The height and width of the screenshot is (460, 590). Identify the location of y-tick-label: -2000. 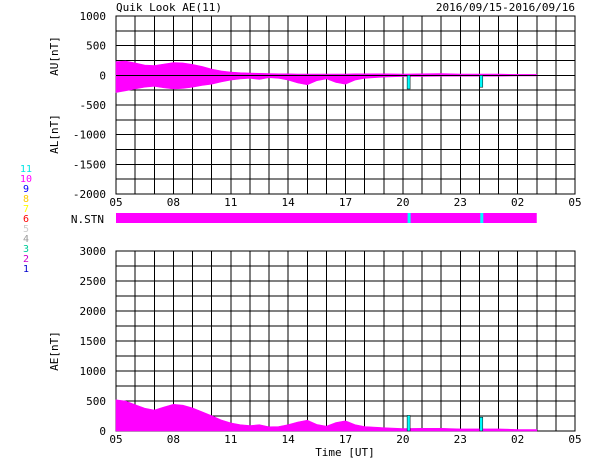
(89, 194).